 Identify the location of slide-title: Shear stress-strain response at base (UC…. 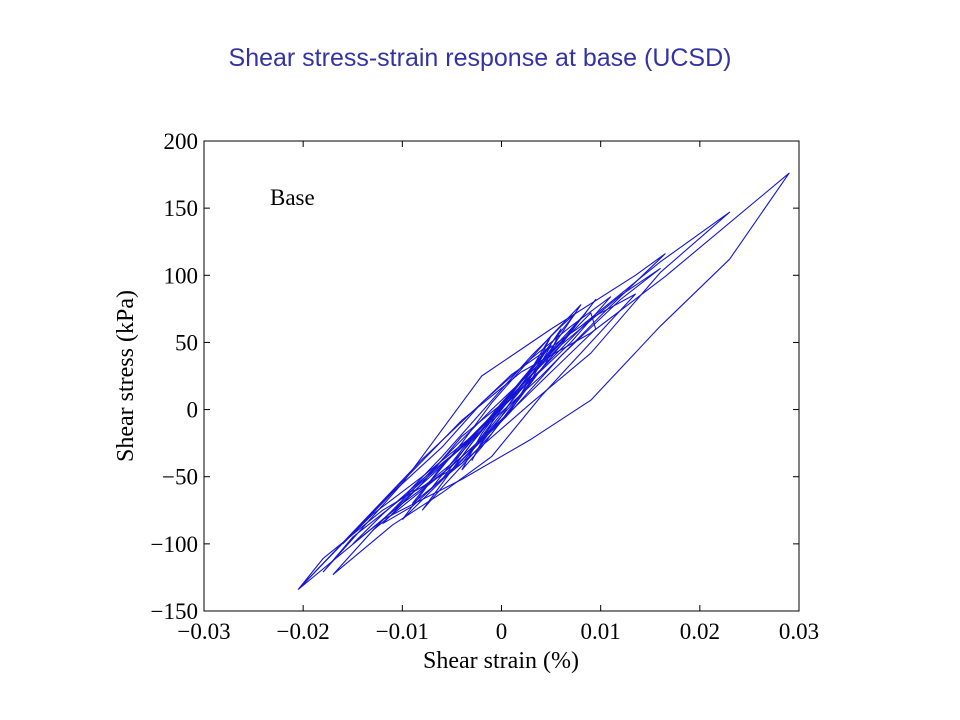
(480, 58).